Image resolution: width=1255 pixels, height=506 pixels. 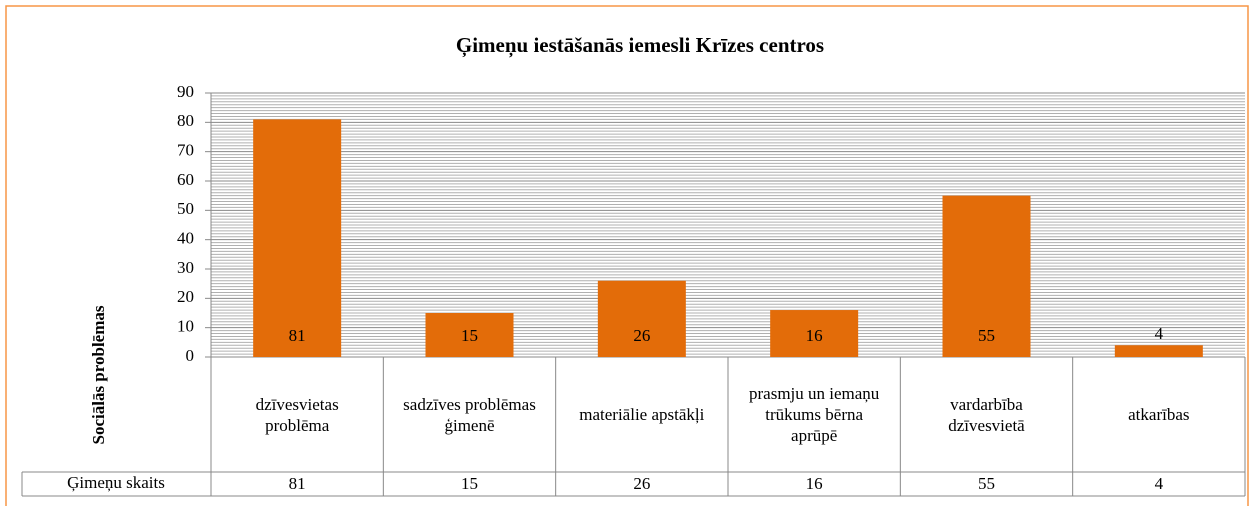 What do you see at coordinates (297, 483) in the screenshot?
I see `table-value: 81` at bounding box center [297, 483].